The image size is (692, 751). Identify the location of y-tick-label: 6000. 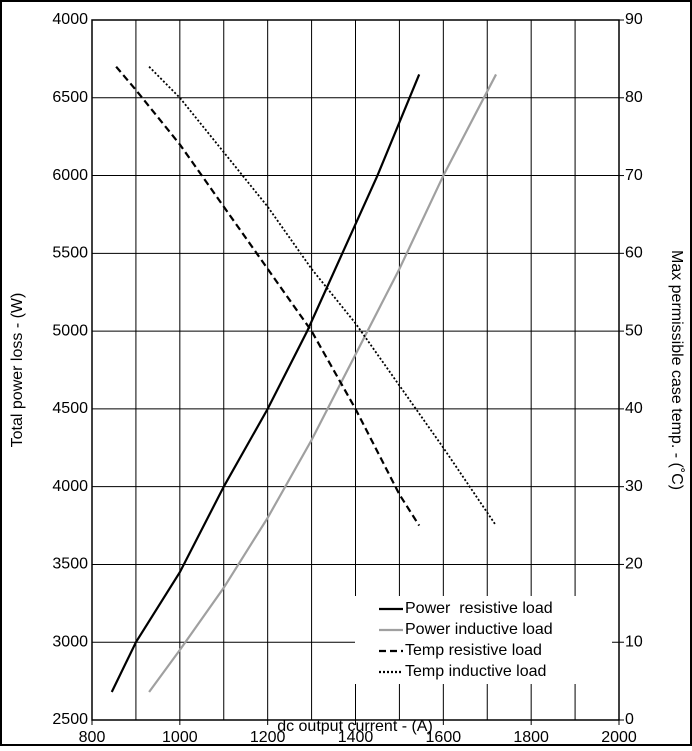
(70, 175).